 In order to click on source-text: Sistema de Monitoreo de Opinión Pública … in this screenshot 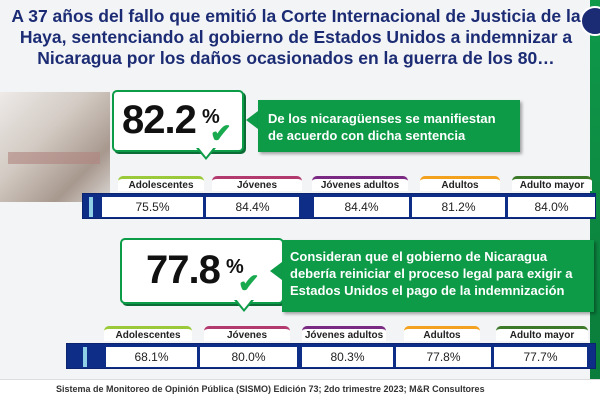, I will do `click(270, 389)`.